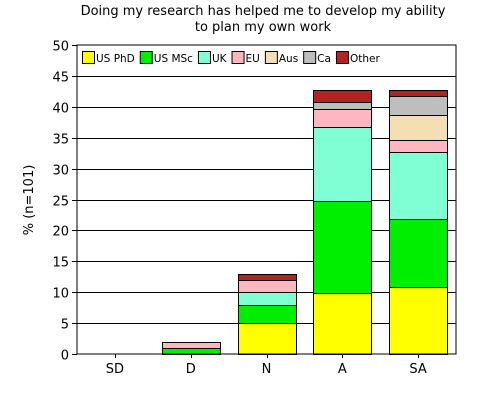  I want to click on bar-segment-d-eu, so click(191, 345).